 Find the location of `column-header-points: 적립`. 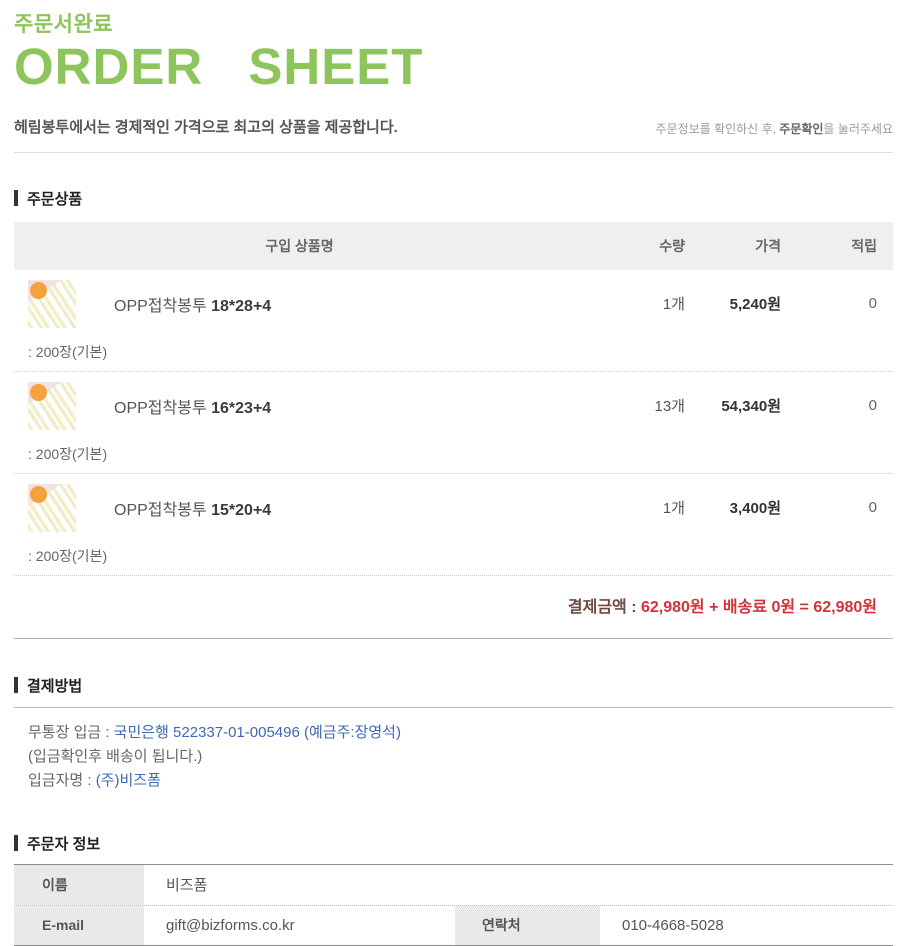

column-header-points: 적립 is located at coordinates (864, 245).